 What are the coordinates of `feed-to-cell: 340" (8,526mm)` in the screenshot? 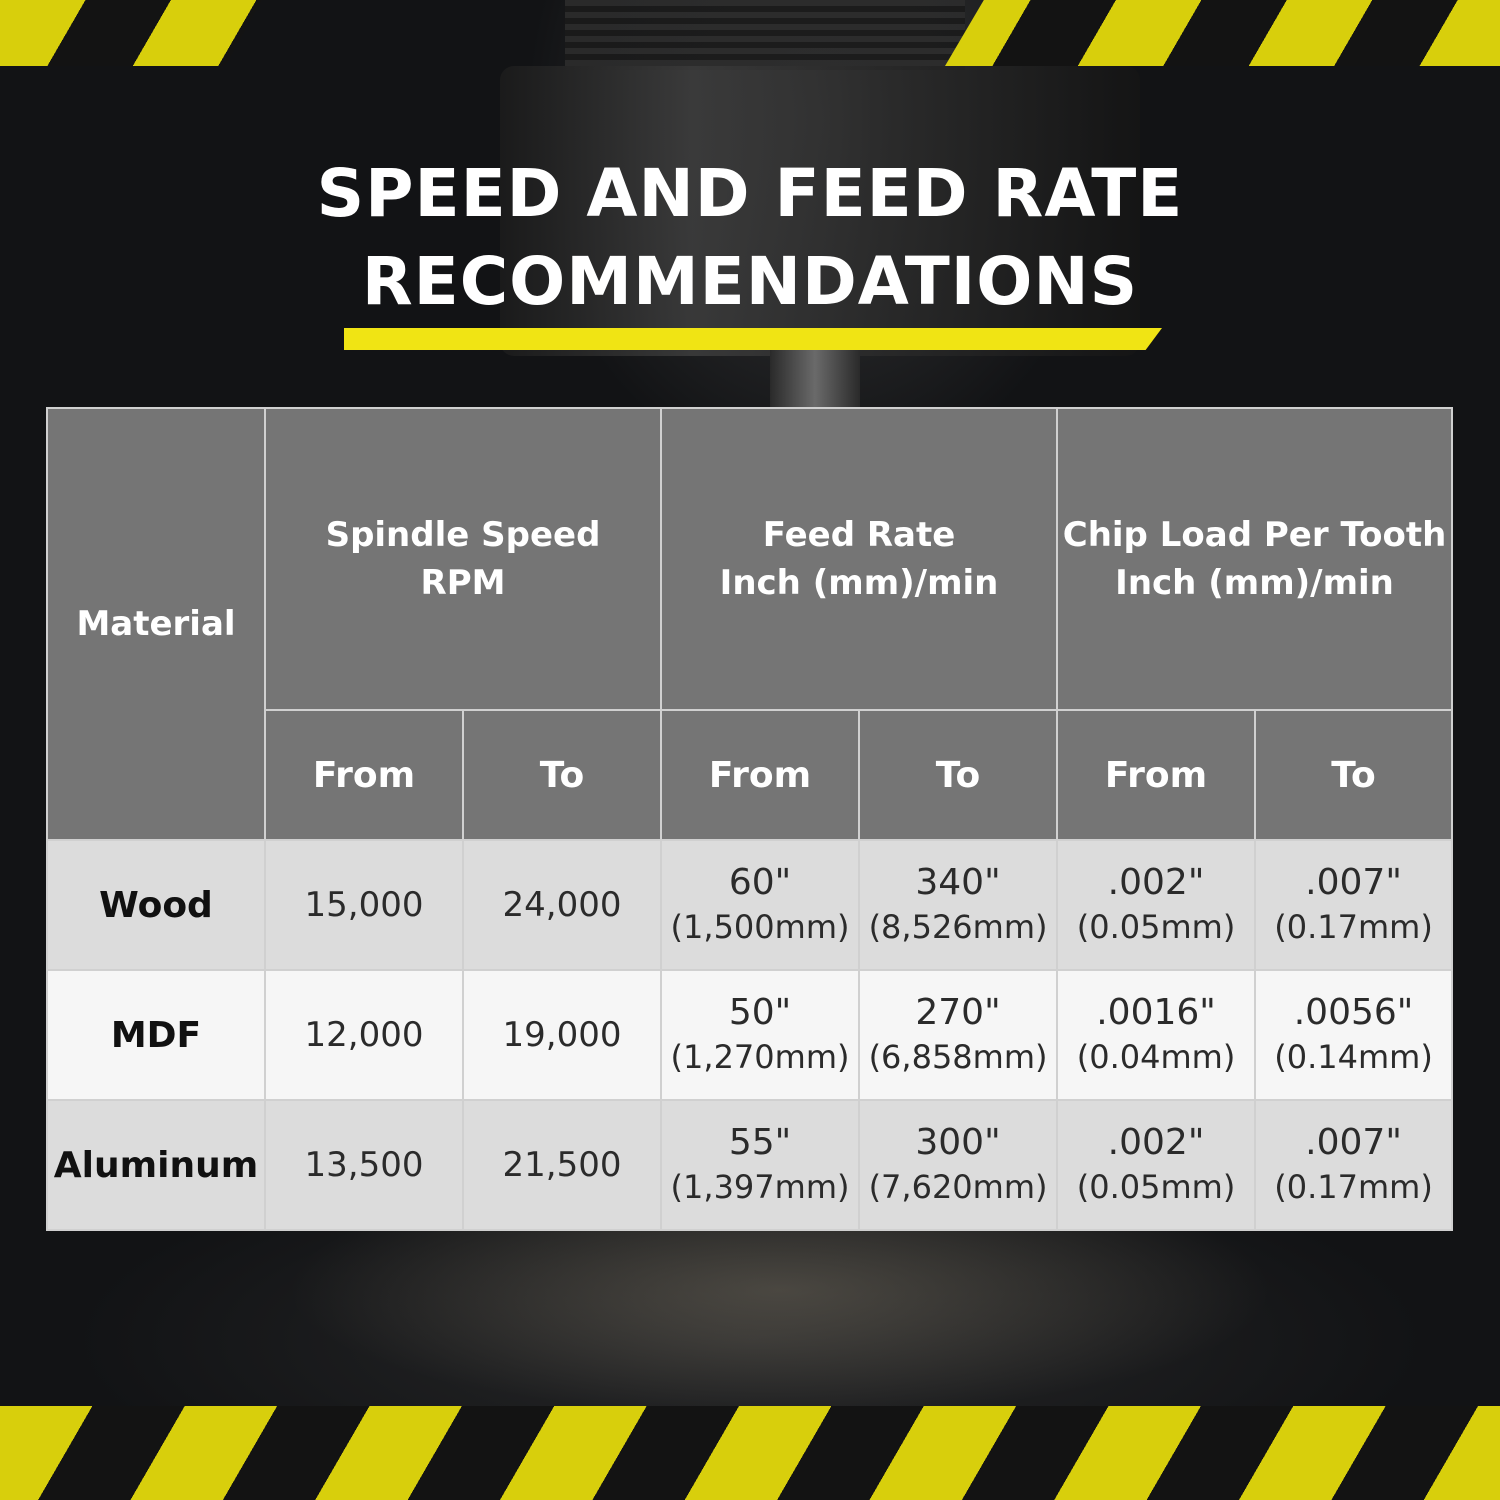 It's located at (958, 905).